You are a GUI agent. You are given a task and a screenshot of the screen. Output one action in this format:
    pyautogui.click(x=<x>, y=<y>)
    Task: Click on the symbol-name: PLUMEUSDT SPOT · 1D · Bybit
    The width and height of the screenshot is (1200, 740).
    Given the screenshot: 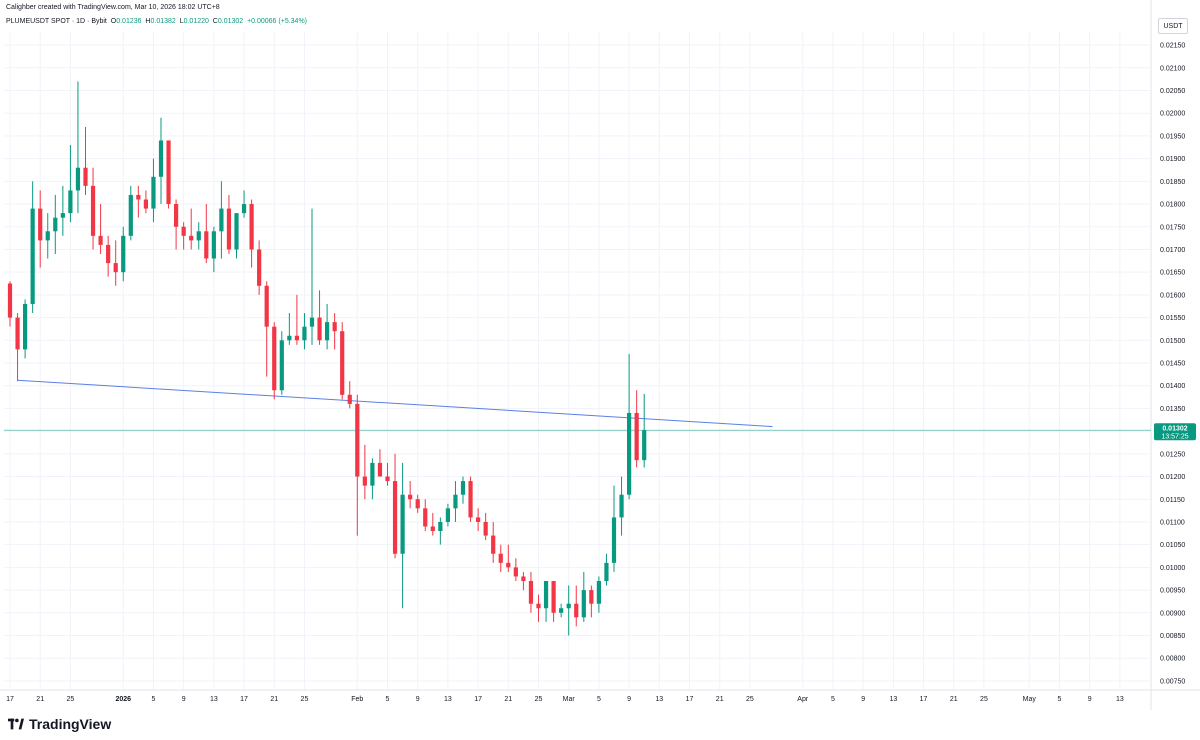 What is the action you would take?
    pyautogui.click(x=56, y=21)
    